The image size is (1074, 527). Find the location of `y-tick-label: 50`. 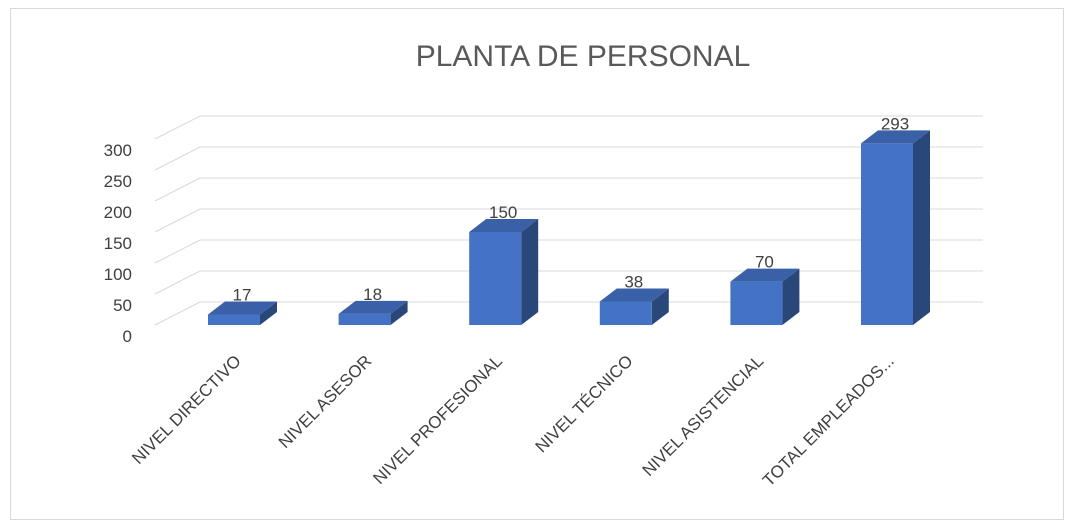

y-tick-label: 50 is located at coordinates (122, 305).